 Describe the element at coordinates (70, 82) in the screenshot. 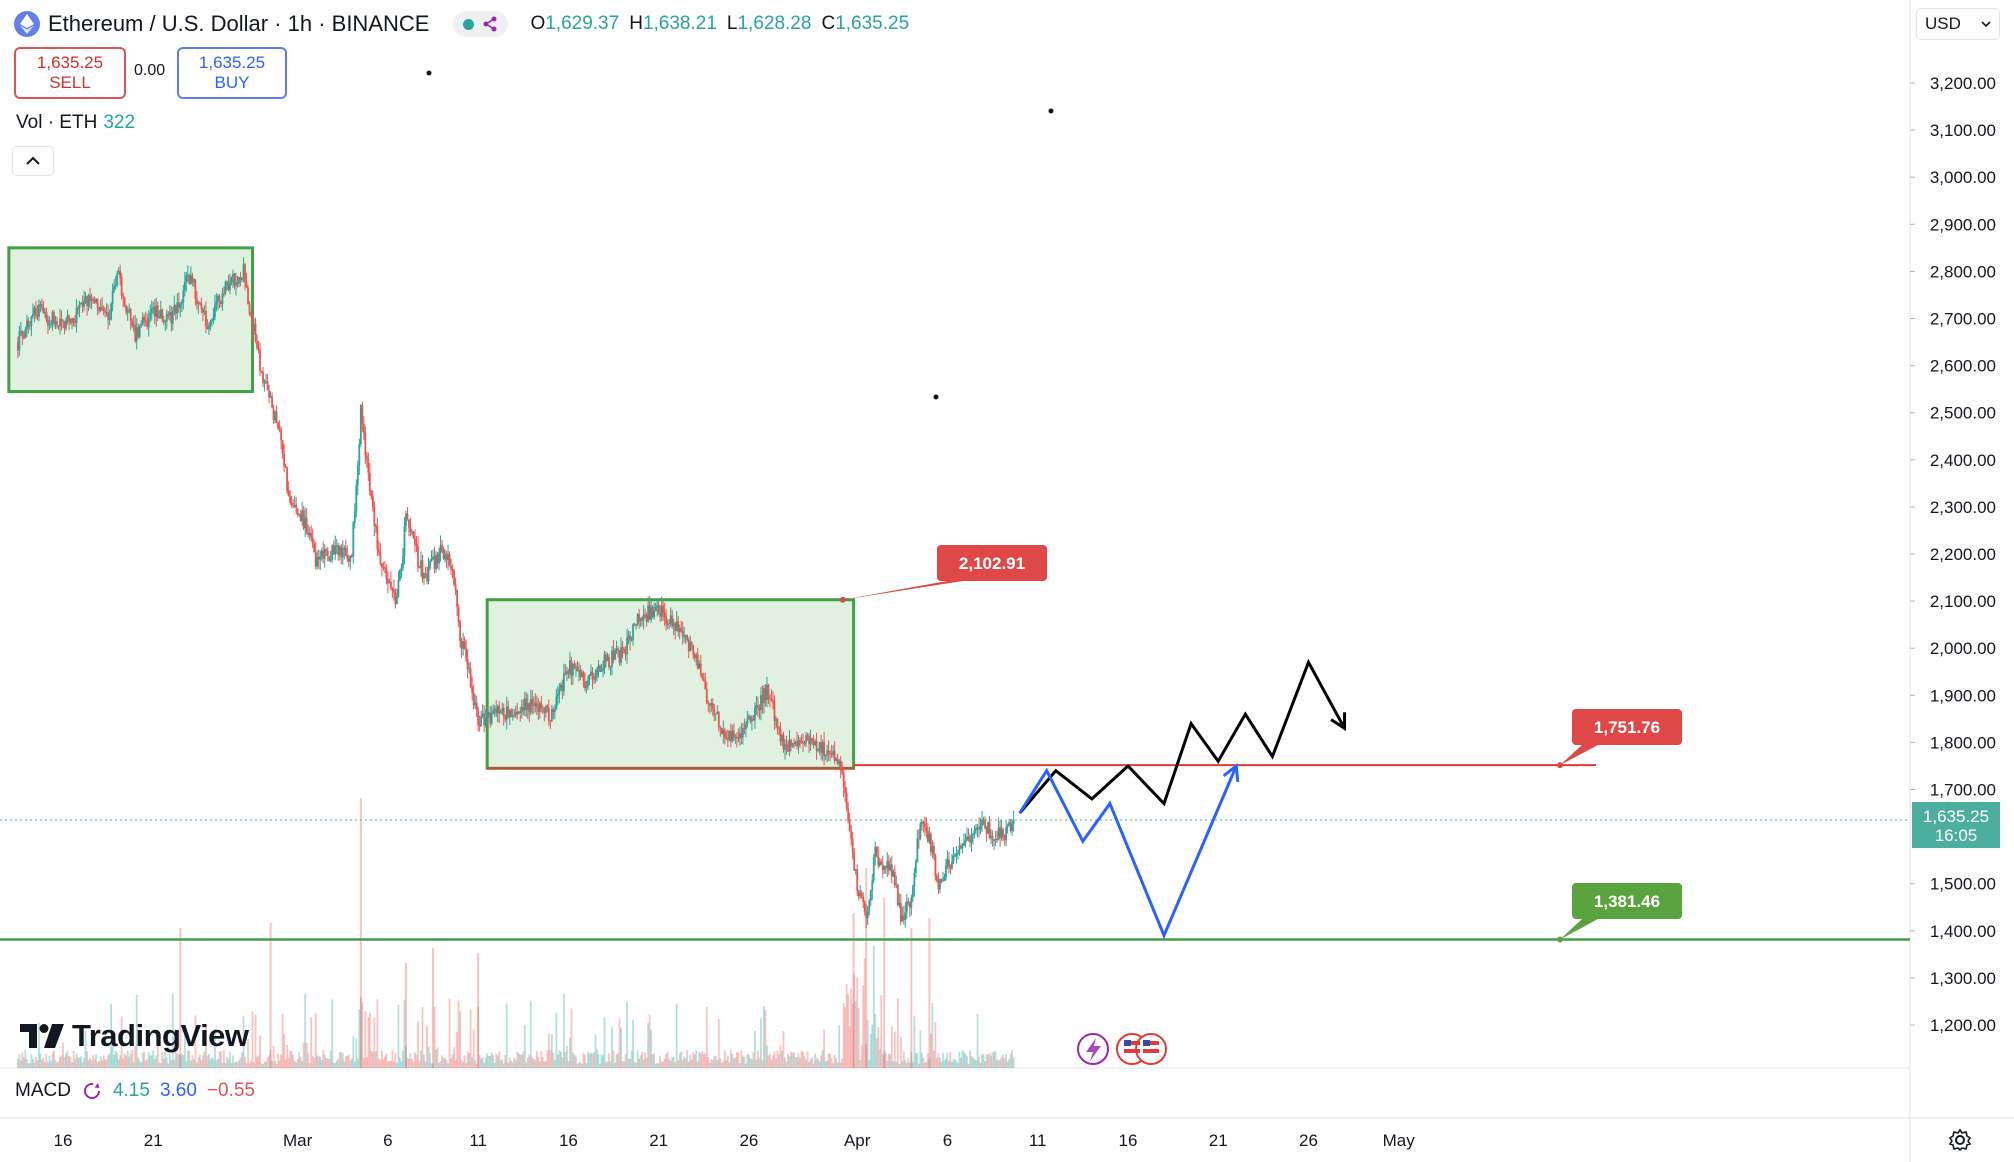

I see `sell-label: SELL` at that location.